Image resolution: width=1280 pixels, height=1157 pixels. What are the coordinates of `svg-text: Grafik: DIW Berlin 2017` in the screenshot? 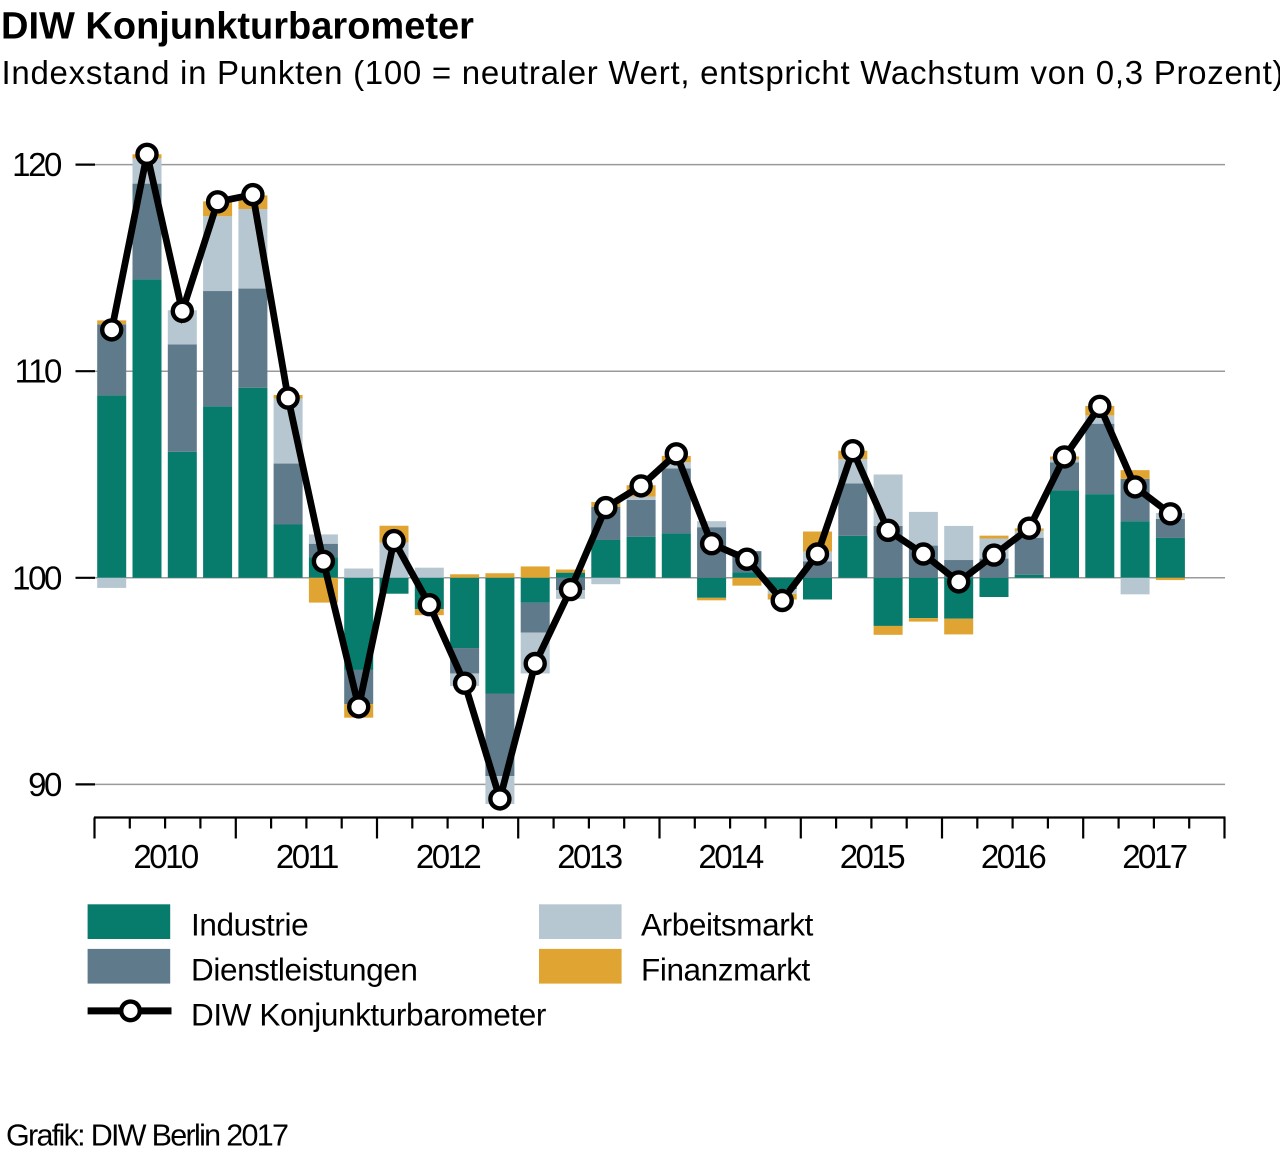 It's located at (147, 1136).